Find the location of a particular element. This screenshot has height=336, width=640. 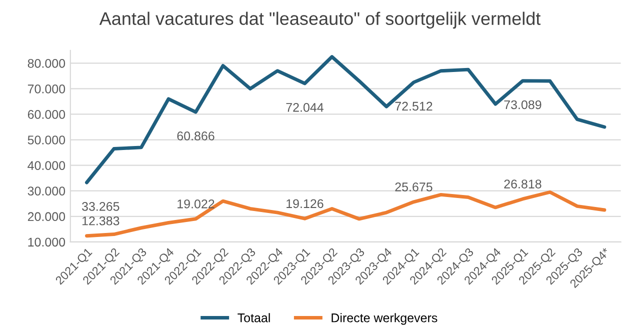

legend-label: Directe werkgevers is located at coordinates (385, 319).